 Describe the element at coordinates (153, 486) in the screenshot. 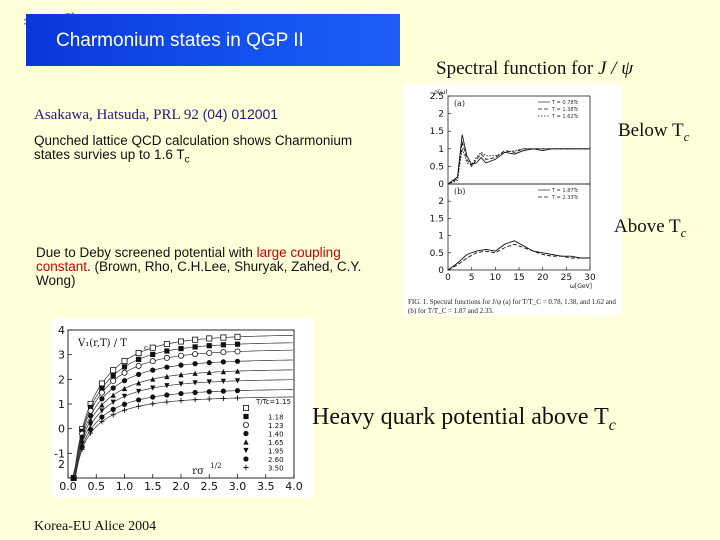

I see `potential-x-tick-label: 1.5` at that location.